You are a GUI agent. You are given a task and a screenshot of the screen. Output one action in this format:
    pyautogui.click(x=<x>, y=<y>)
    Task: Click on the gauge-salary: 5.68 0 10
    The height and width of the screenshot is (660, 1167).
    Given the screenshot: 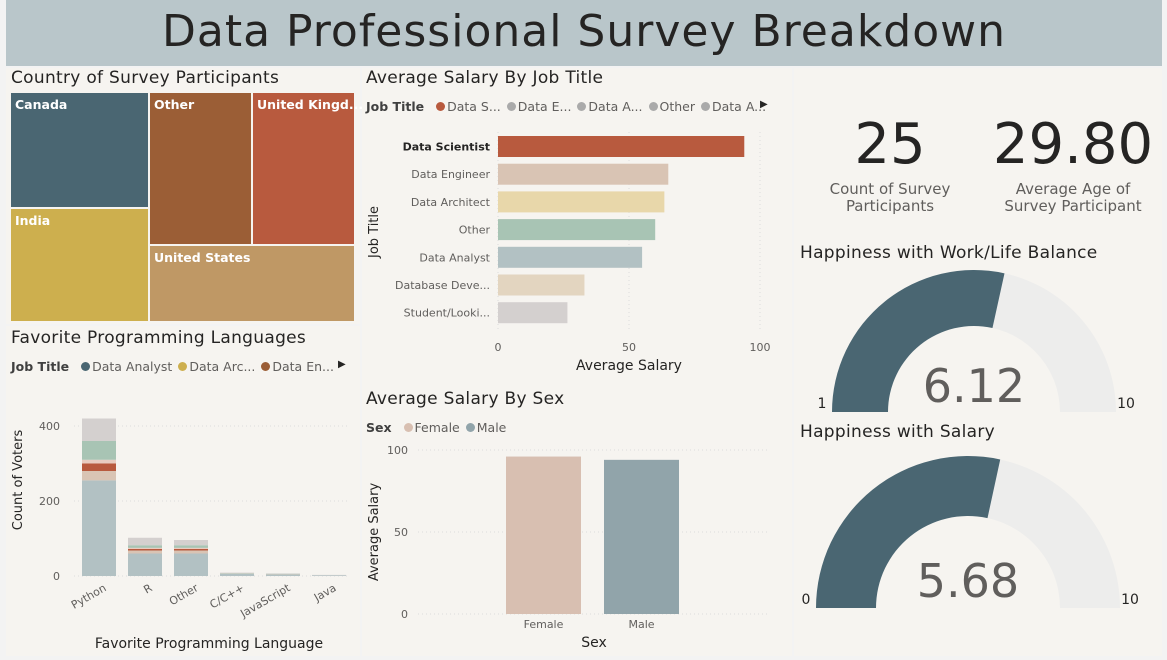 What is the action you would take?
    pyautogui.click(x=978, y=528)
    